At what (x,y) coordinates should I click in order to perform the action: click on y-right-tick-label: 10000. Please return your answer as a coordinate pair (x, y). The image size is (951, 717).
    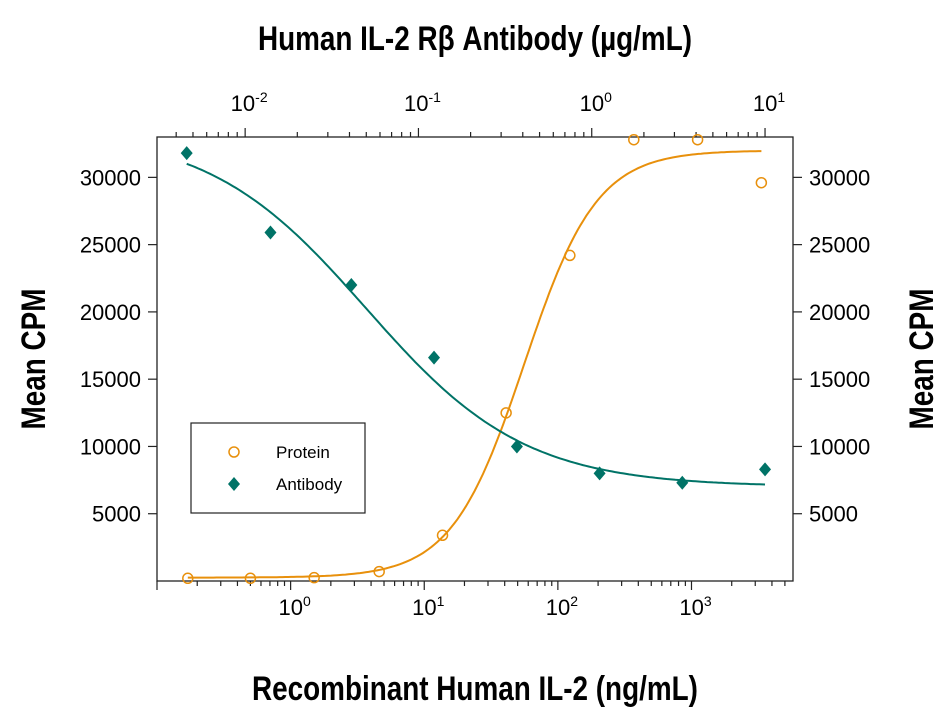
    Looking at the image, I should click on (839, 446).